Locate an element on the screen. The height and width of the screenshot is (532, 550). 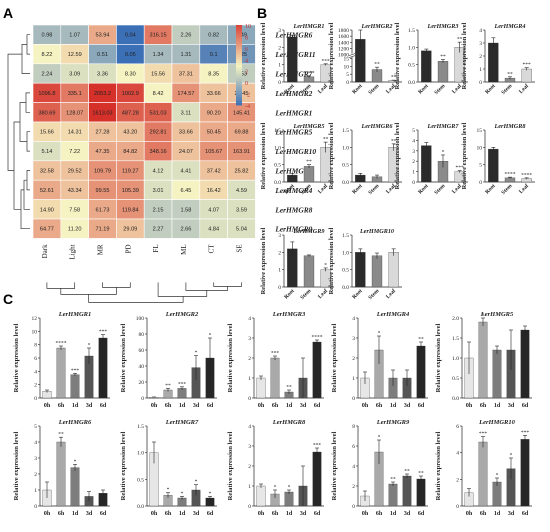
heatmap-cell-value: 119.84 is located at coordinates (130, 210).